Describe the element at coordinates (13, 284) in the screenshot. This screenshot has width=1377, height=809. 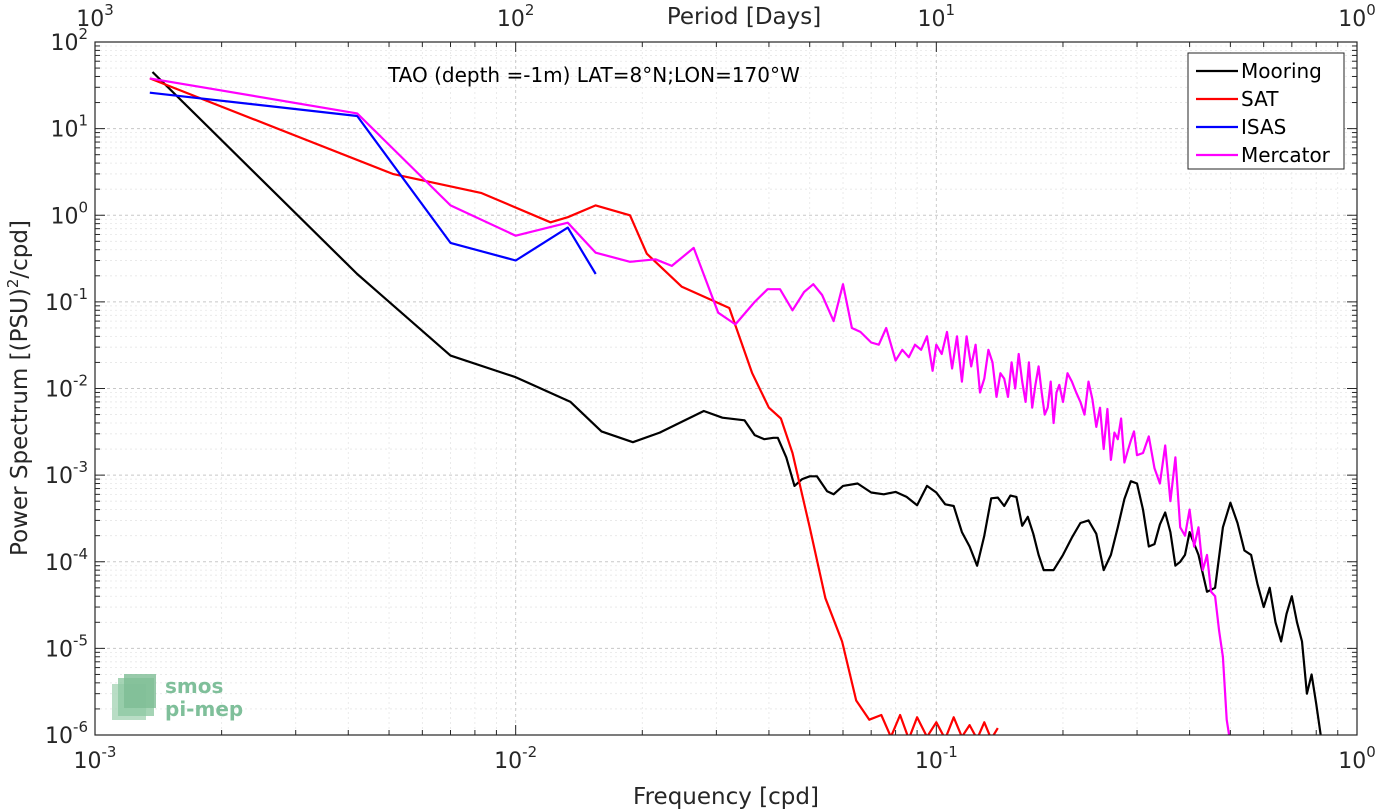
I see `y-axis-label-sup: 2` at that location.